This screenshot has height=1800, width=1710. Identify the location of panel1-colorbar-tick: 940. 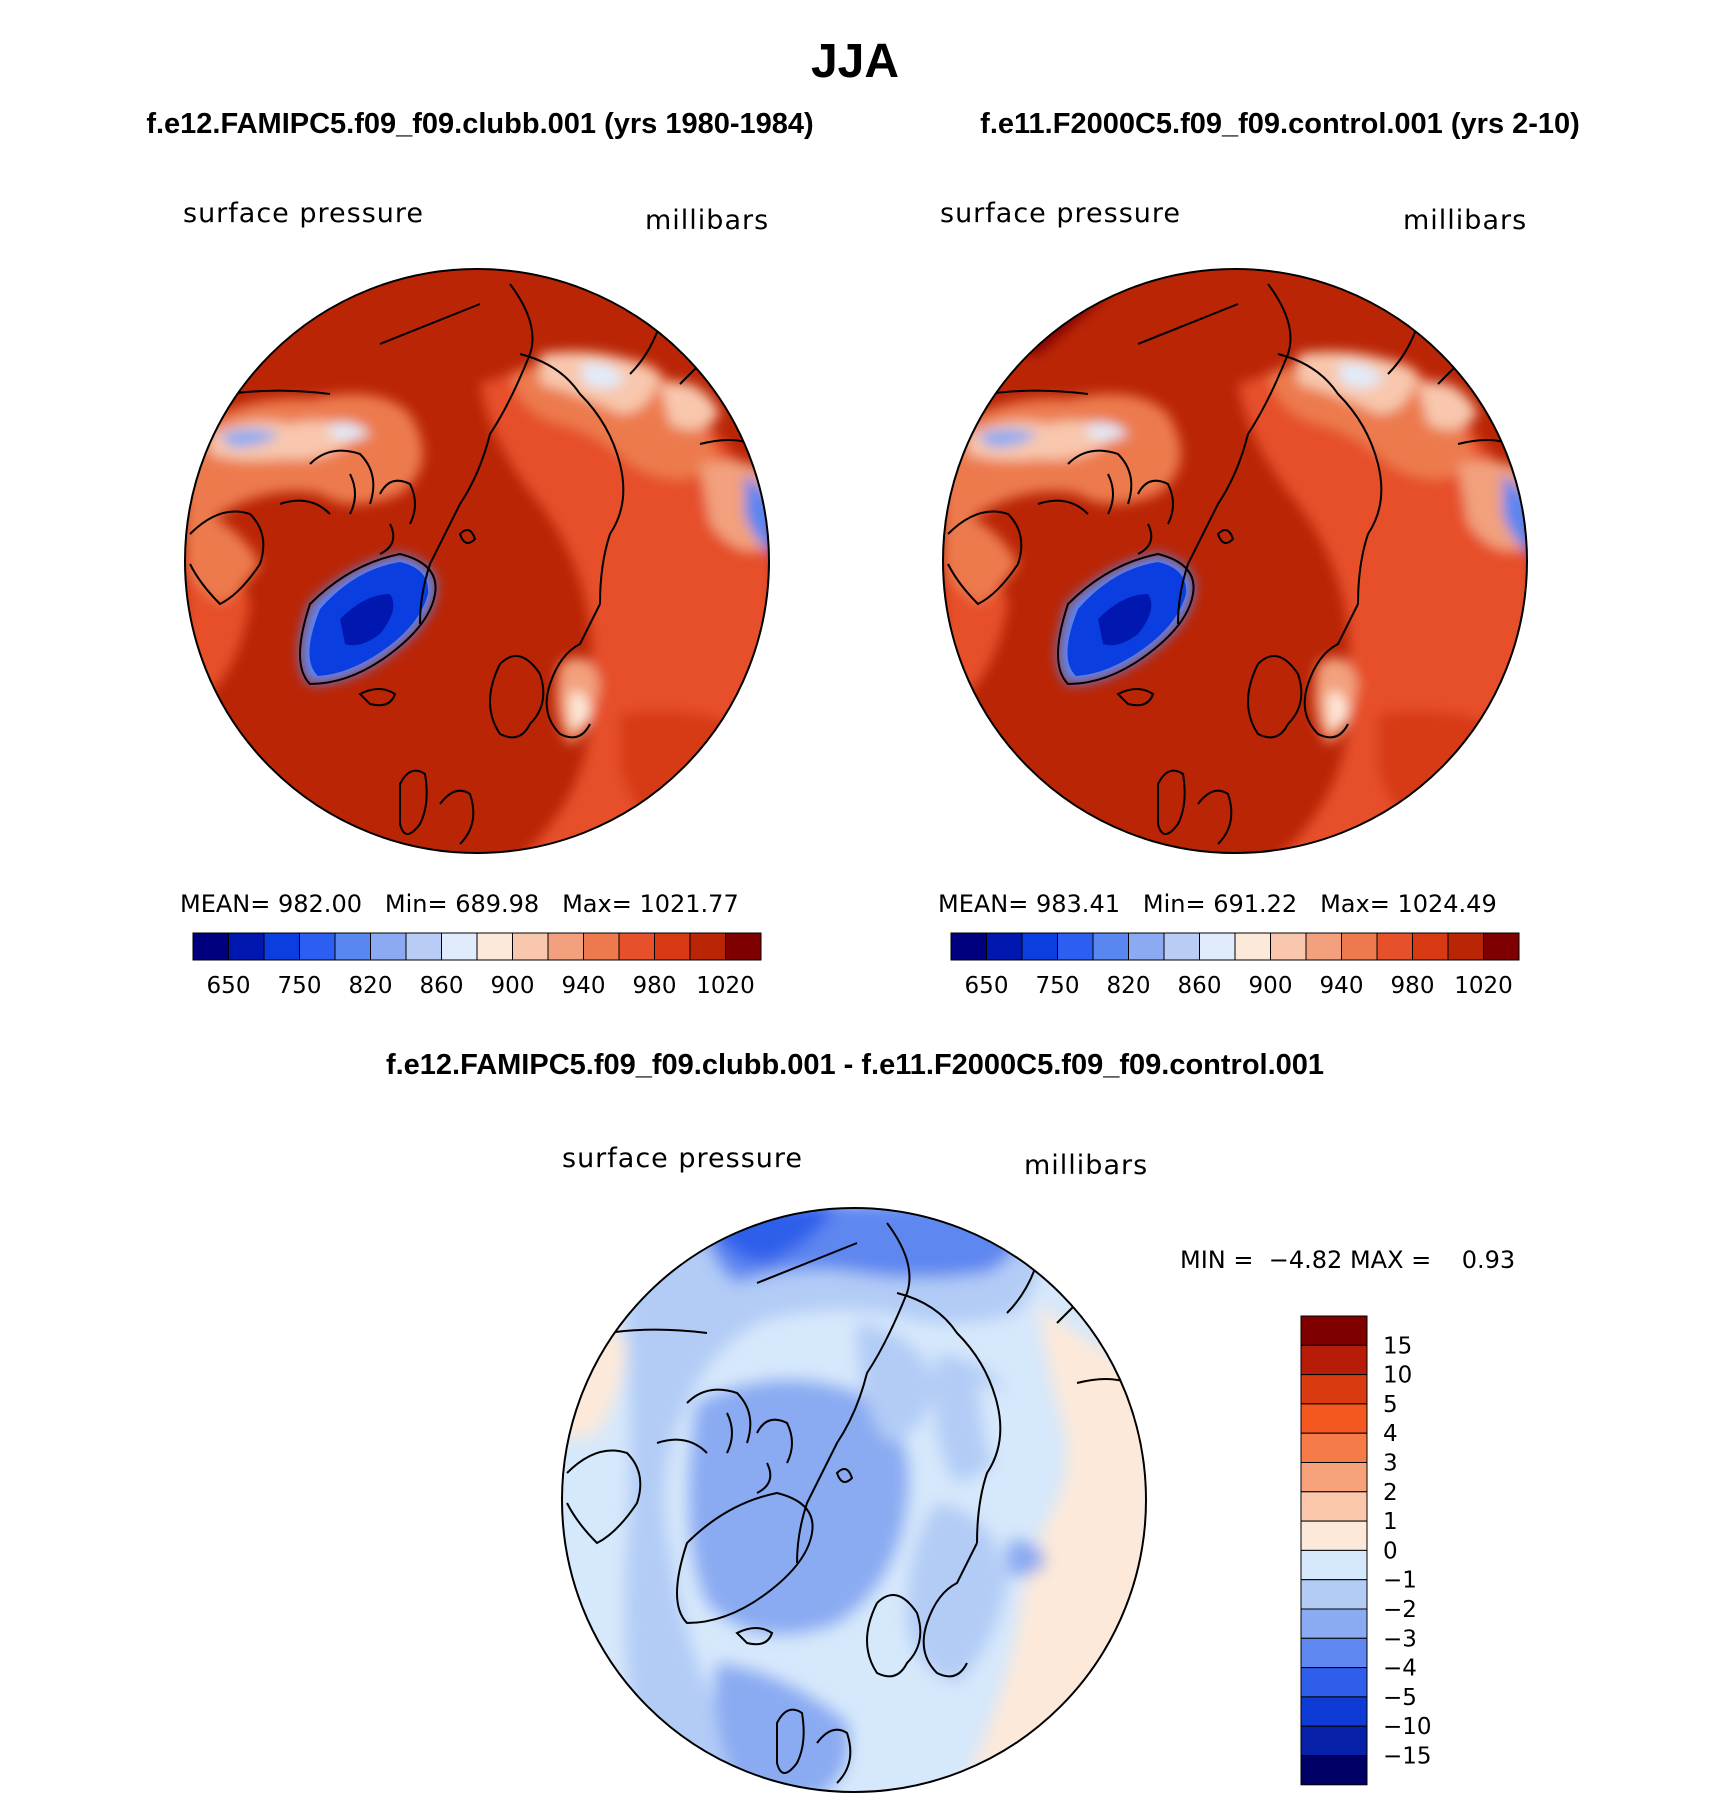
(584, 986).